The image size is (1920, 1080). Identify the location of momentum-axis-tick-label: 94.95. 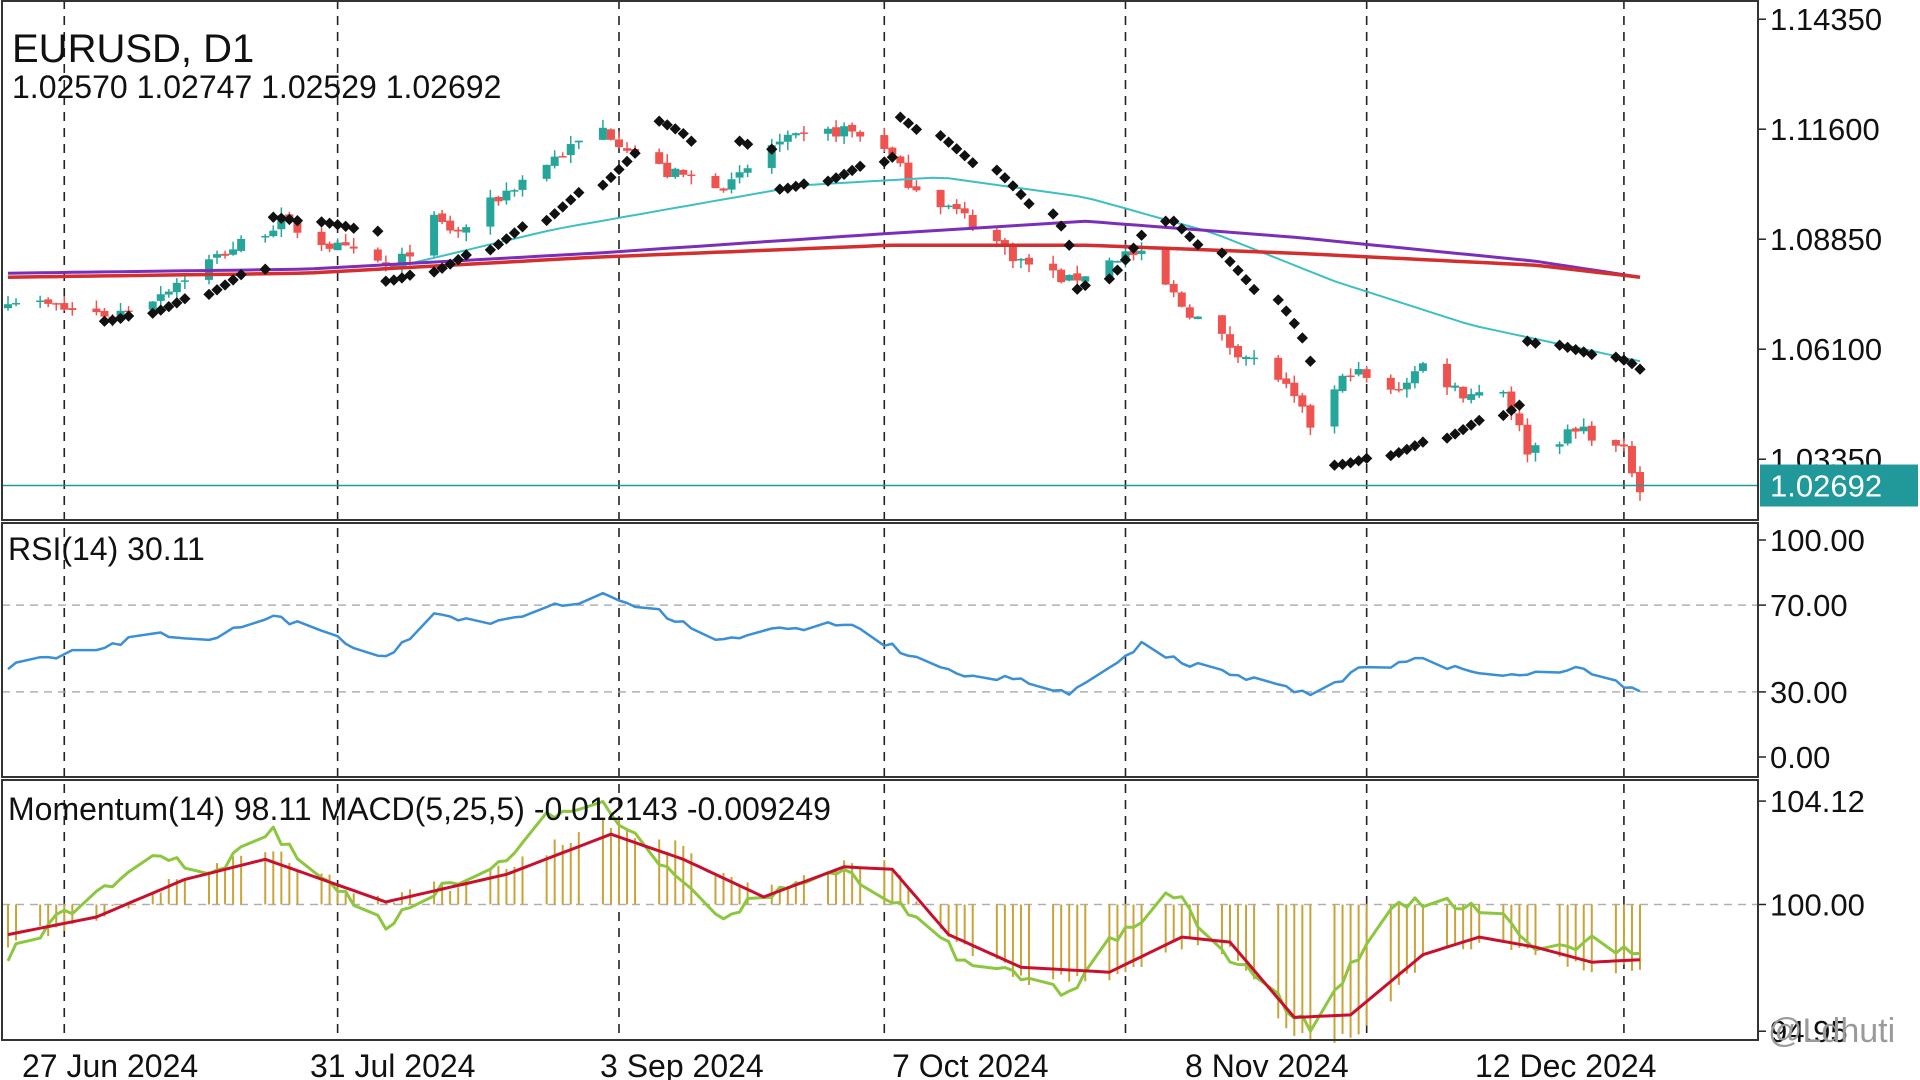
(1809, 1031).